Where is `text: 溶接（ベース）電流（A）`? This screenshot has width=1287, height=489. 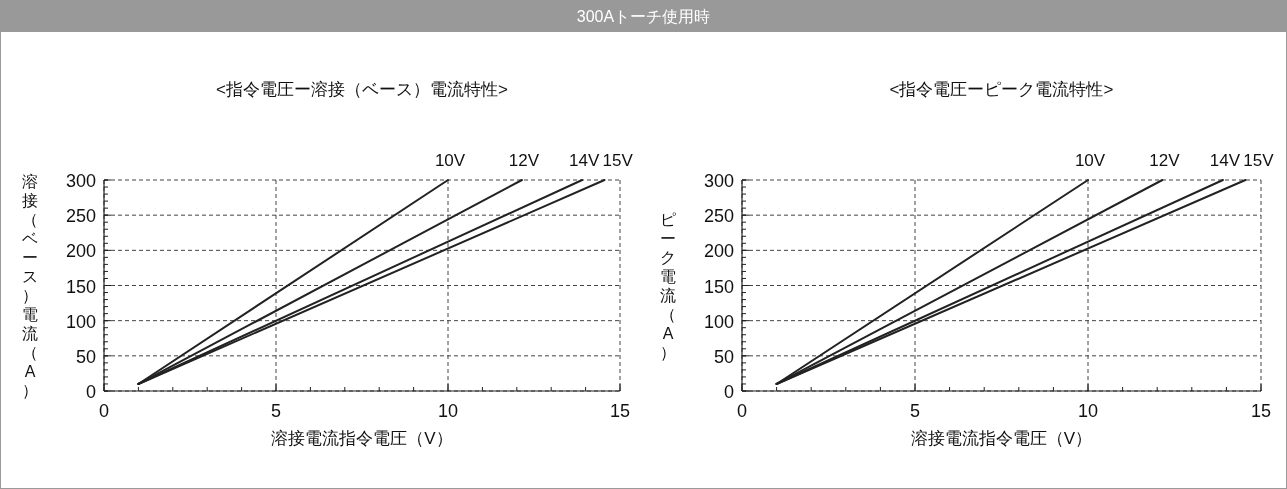 text: 溶接（ベース）電流（A） is located at coordinates (30, 286).